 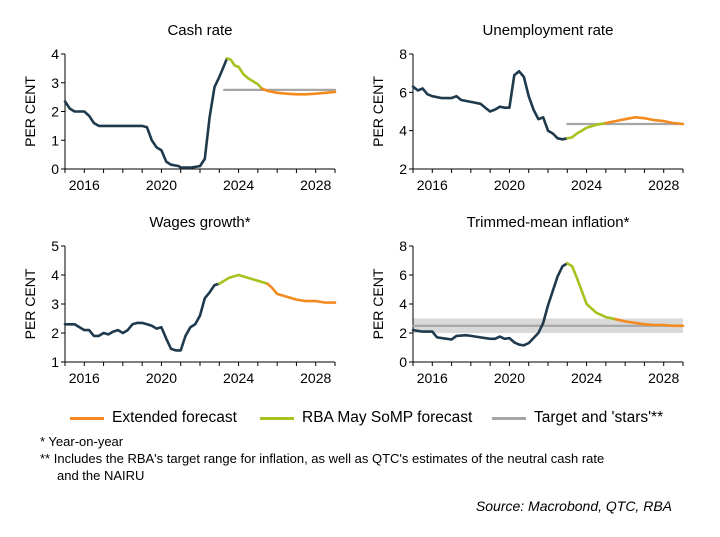 What do you see at coordinates (573, 506) in the screenshot?
I see `source-note: Source: Macrobond, QTC, RBA` at bounding box center [573, 506].